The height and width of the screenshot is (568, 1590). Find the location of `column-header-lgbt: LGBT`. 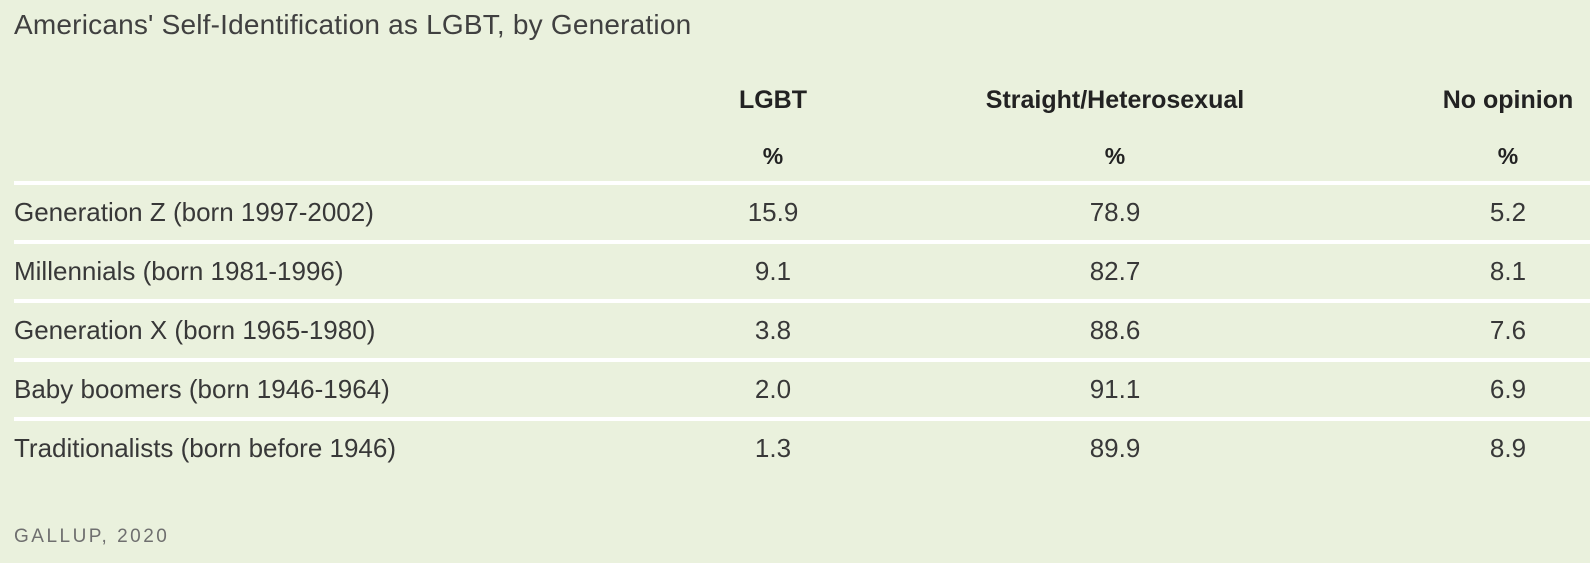

column-header-lgbt: LGBT is located at coordinates (773, 99).